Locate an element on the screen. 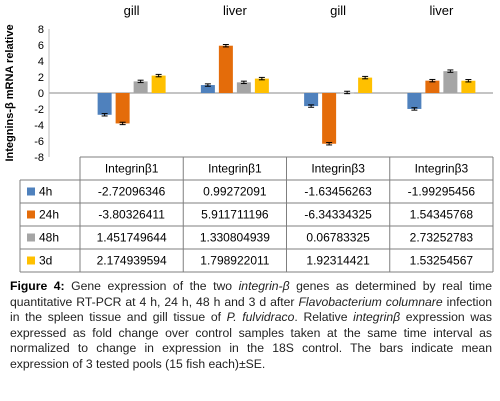 This screenshot has height=401, width=500. legend-swatch-4h is located at coordinates (31, 191).